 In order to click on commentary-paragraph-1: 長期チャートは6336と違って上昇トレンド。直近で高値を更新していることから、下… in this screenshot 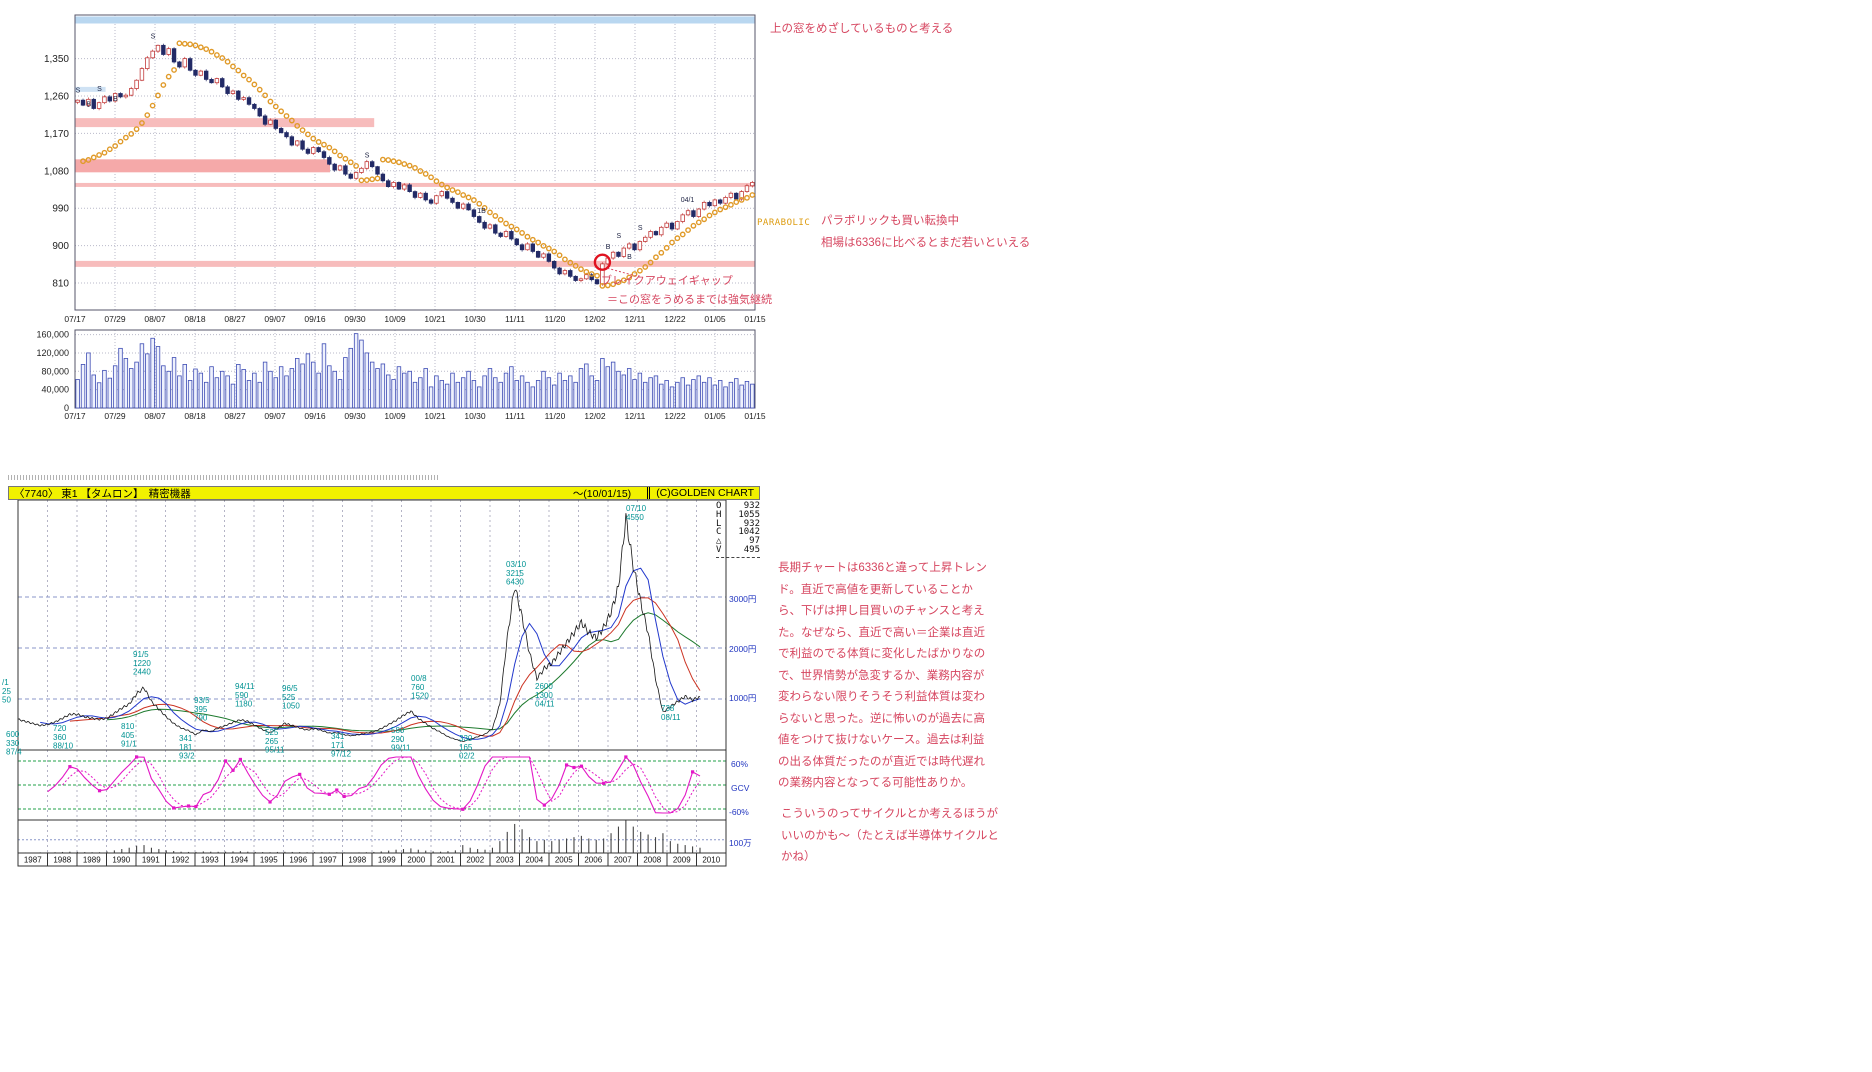, I will do `click(882, 675)`.